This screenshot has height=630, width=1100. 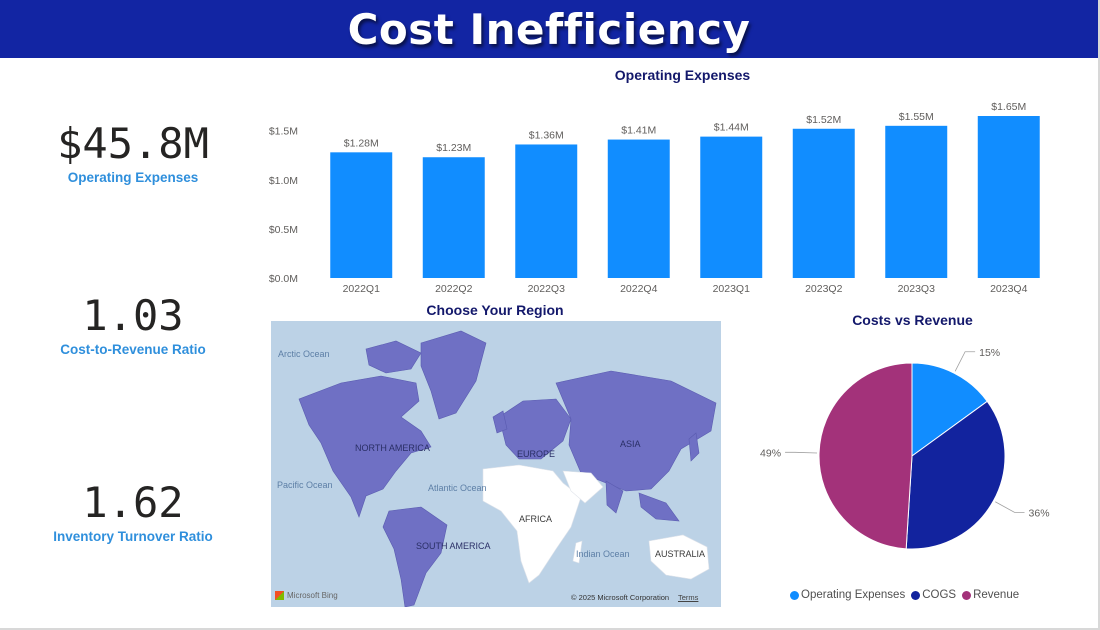 What do you see at coordinates (495, 310) in the screenshot?
I see `map-title: Choose Your Region` at bounding box center [495, 310].